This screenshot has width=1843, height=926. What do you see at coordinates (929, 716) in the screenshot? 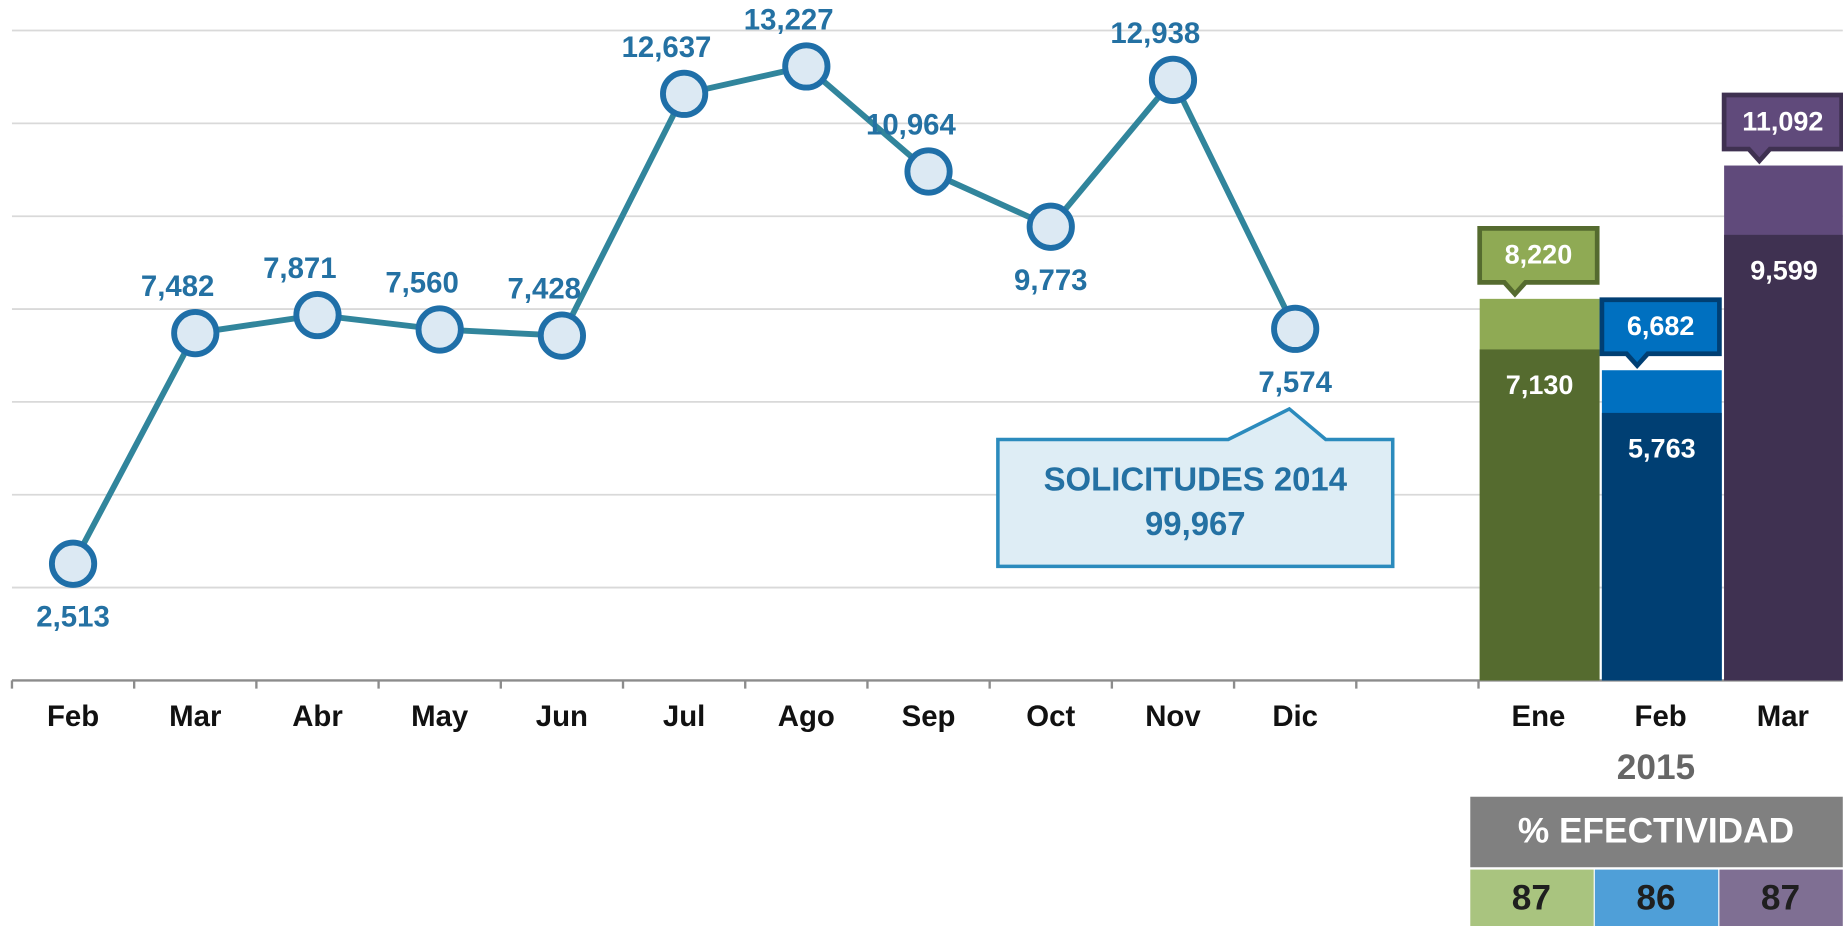
I see `x-tick-label: Sep` at bounding box center [929, 716].